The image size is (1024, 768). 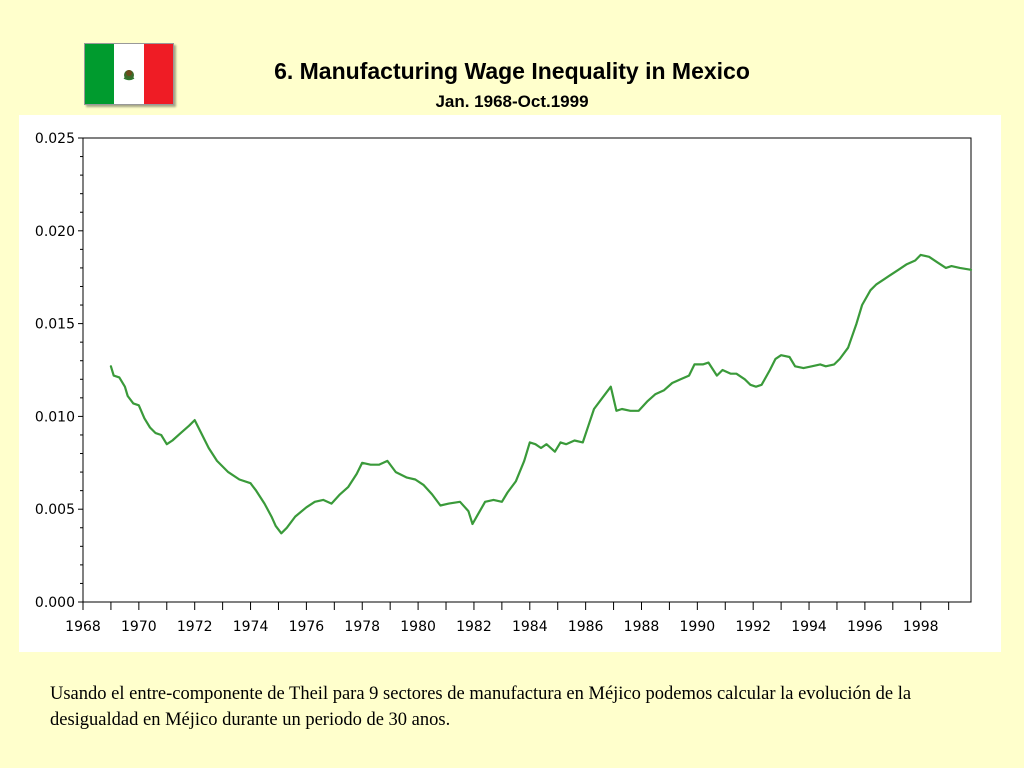 I want to click on x-tick-label: 1974, so click(x=251, y=627).